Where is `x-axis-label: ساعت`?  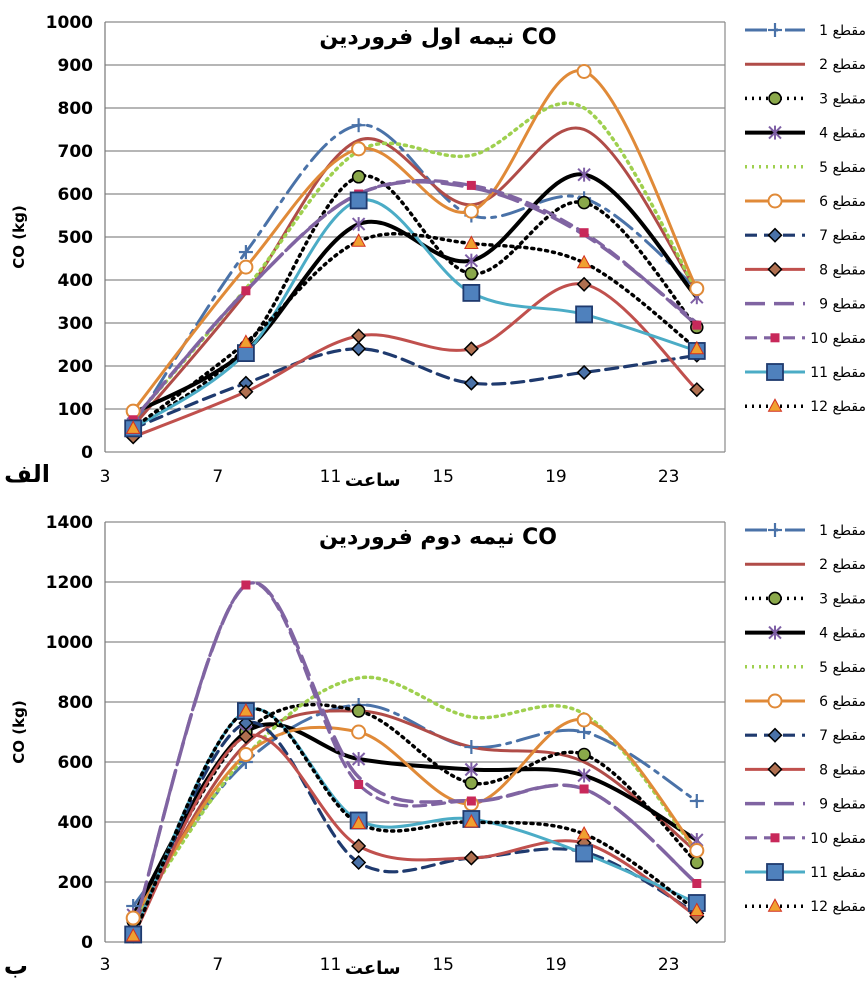 x-axis-label: ساعت is located at coordinates (373, 968).